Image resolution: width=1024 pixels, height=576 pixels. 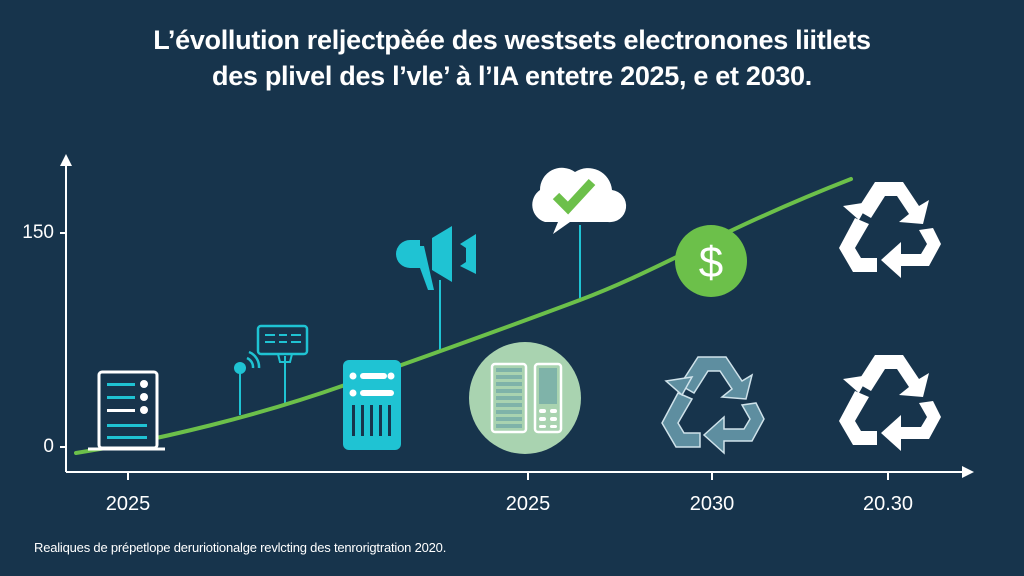 I want to click on wifi-sensor-icon, so click(x=247, y=362).